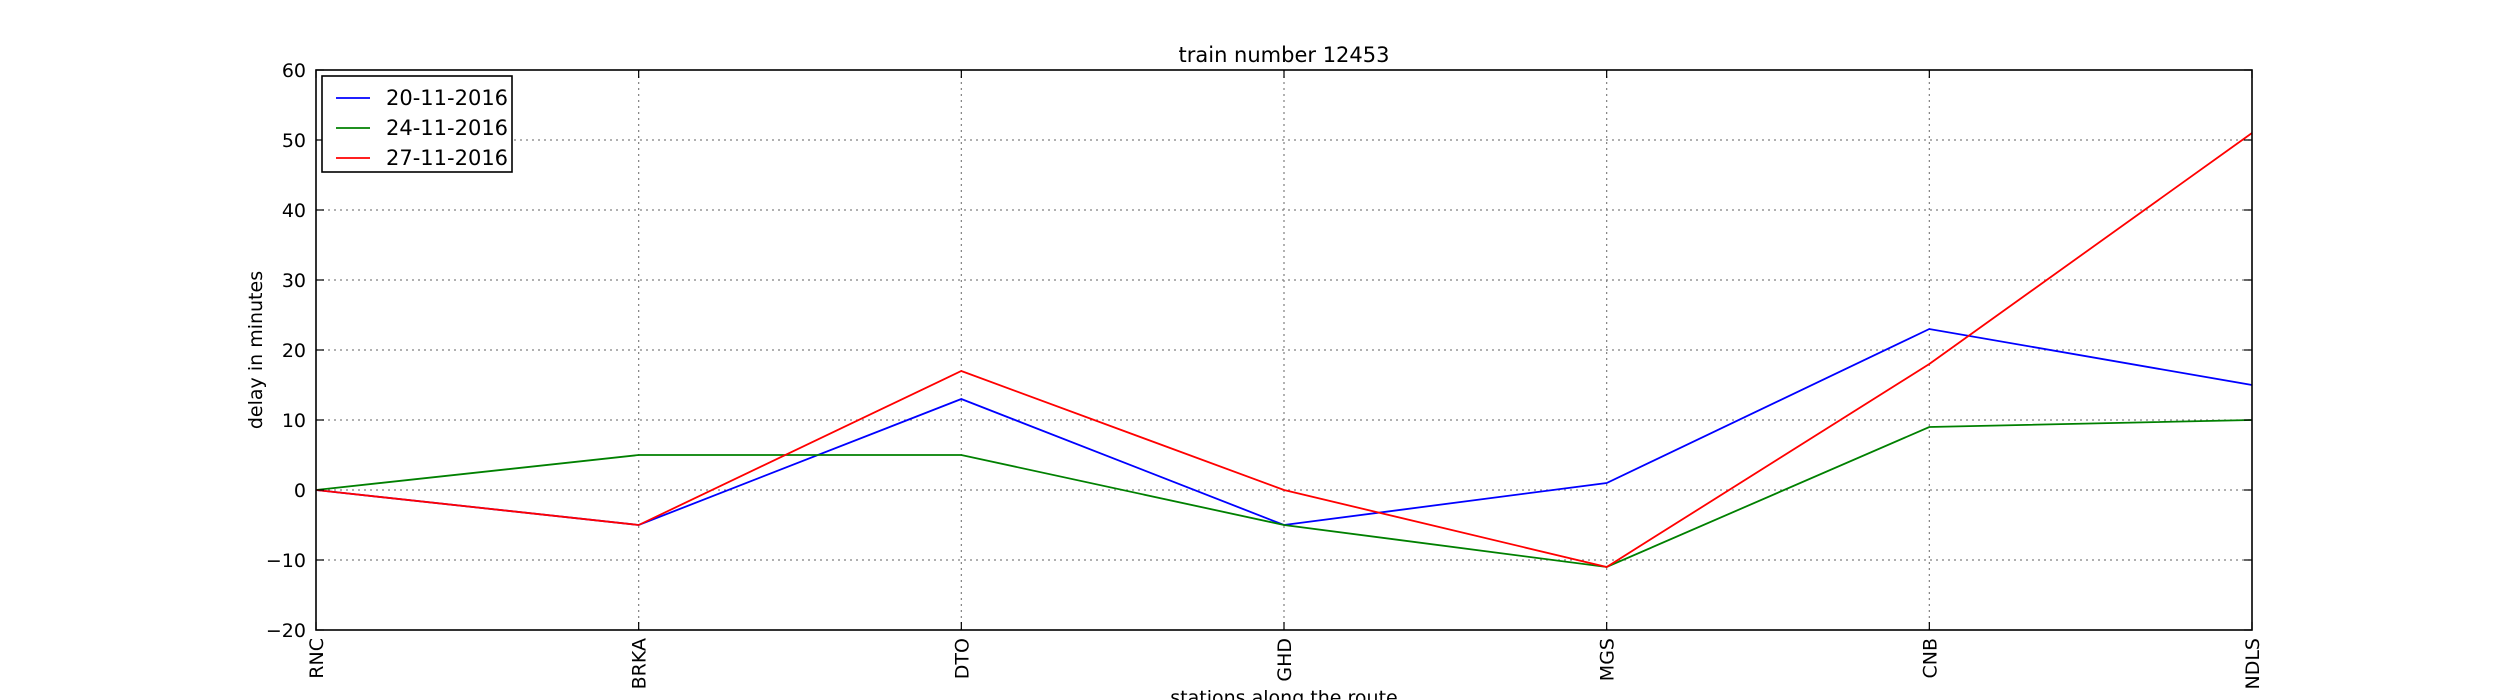 The image size is (2500, 700). Describe the element at coordinates (962, 658) in the screenshot. I see `x-tick-label: DTO` at that location.